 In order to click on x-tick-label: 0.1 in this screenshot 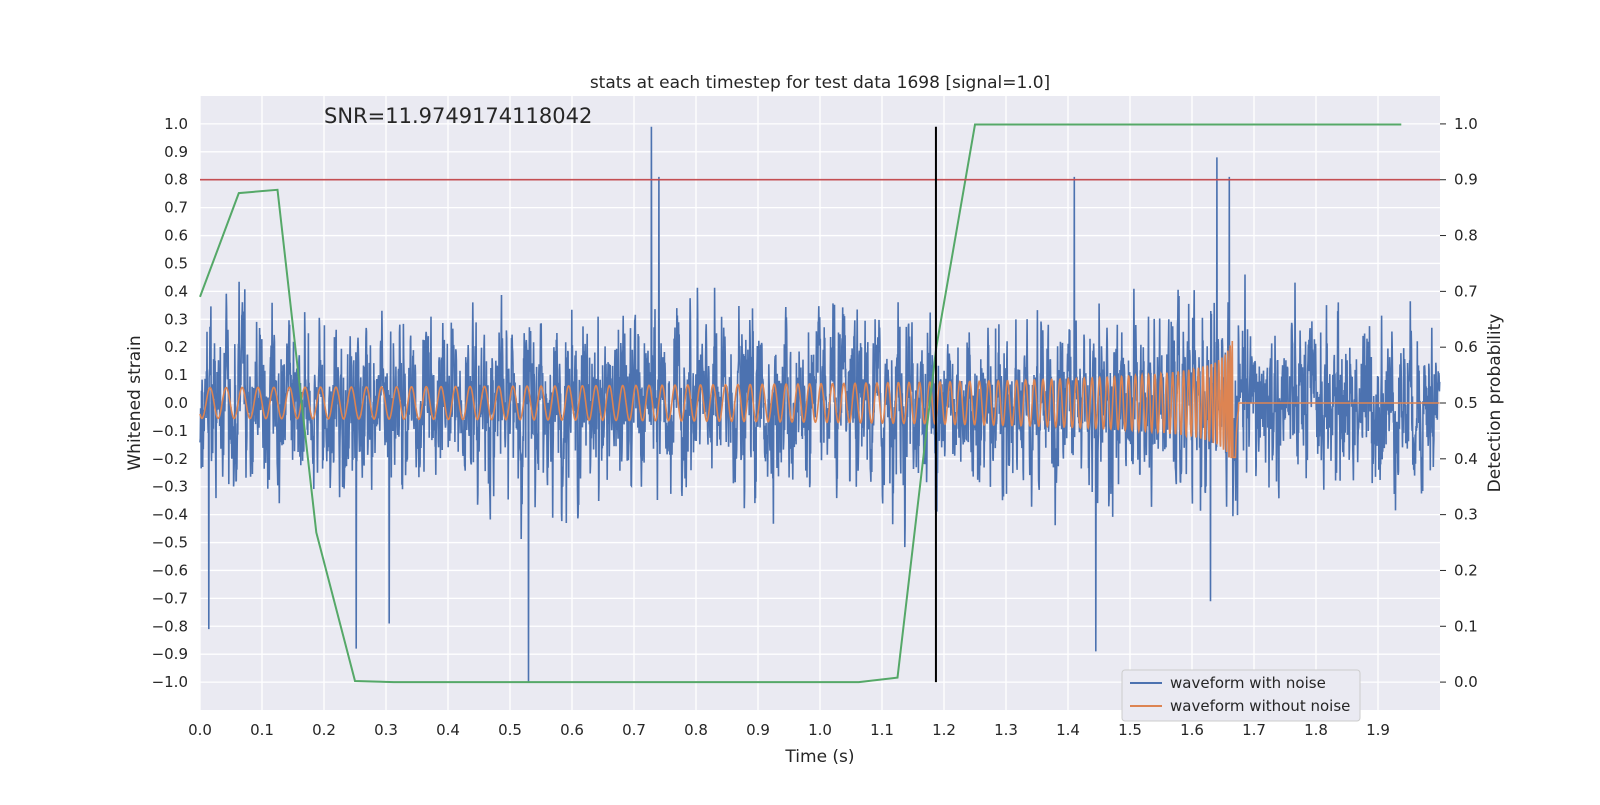, I will do `click(262, 730)`.